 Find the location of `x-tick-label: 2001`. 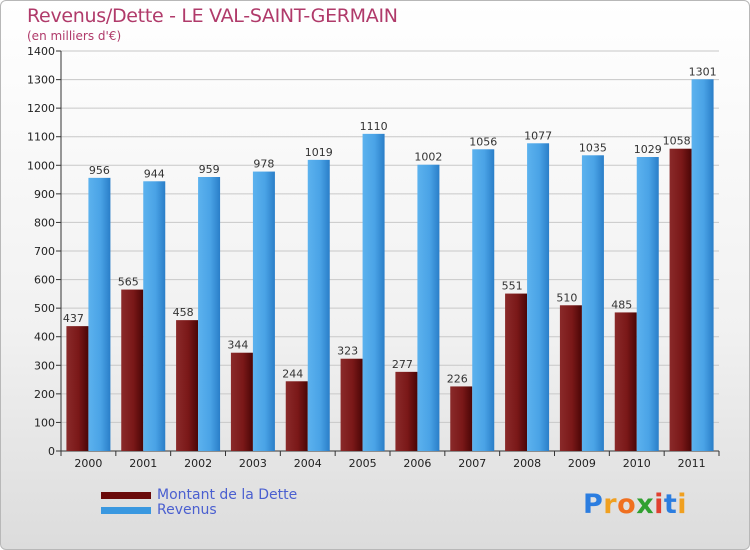

x-tick-label: 2001 is located at coordinates (143, 463).